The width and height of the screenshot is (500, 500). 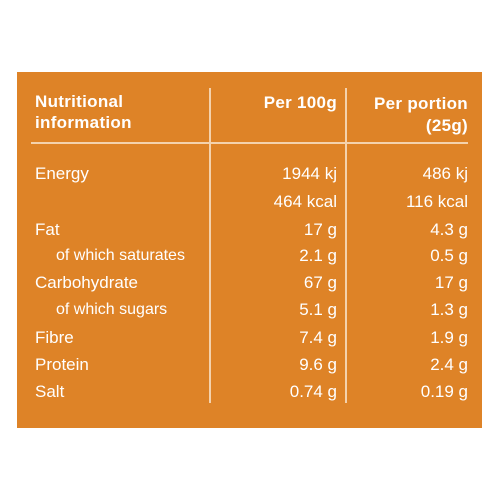 I want to click on row-label-salt: Salt, so click(x=50, y=391).